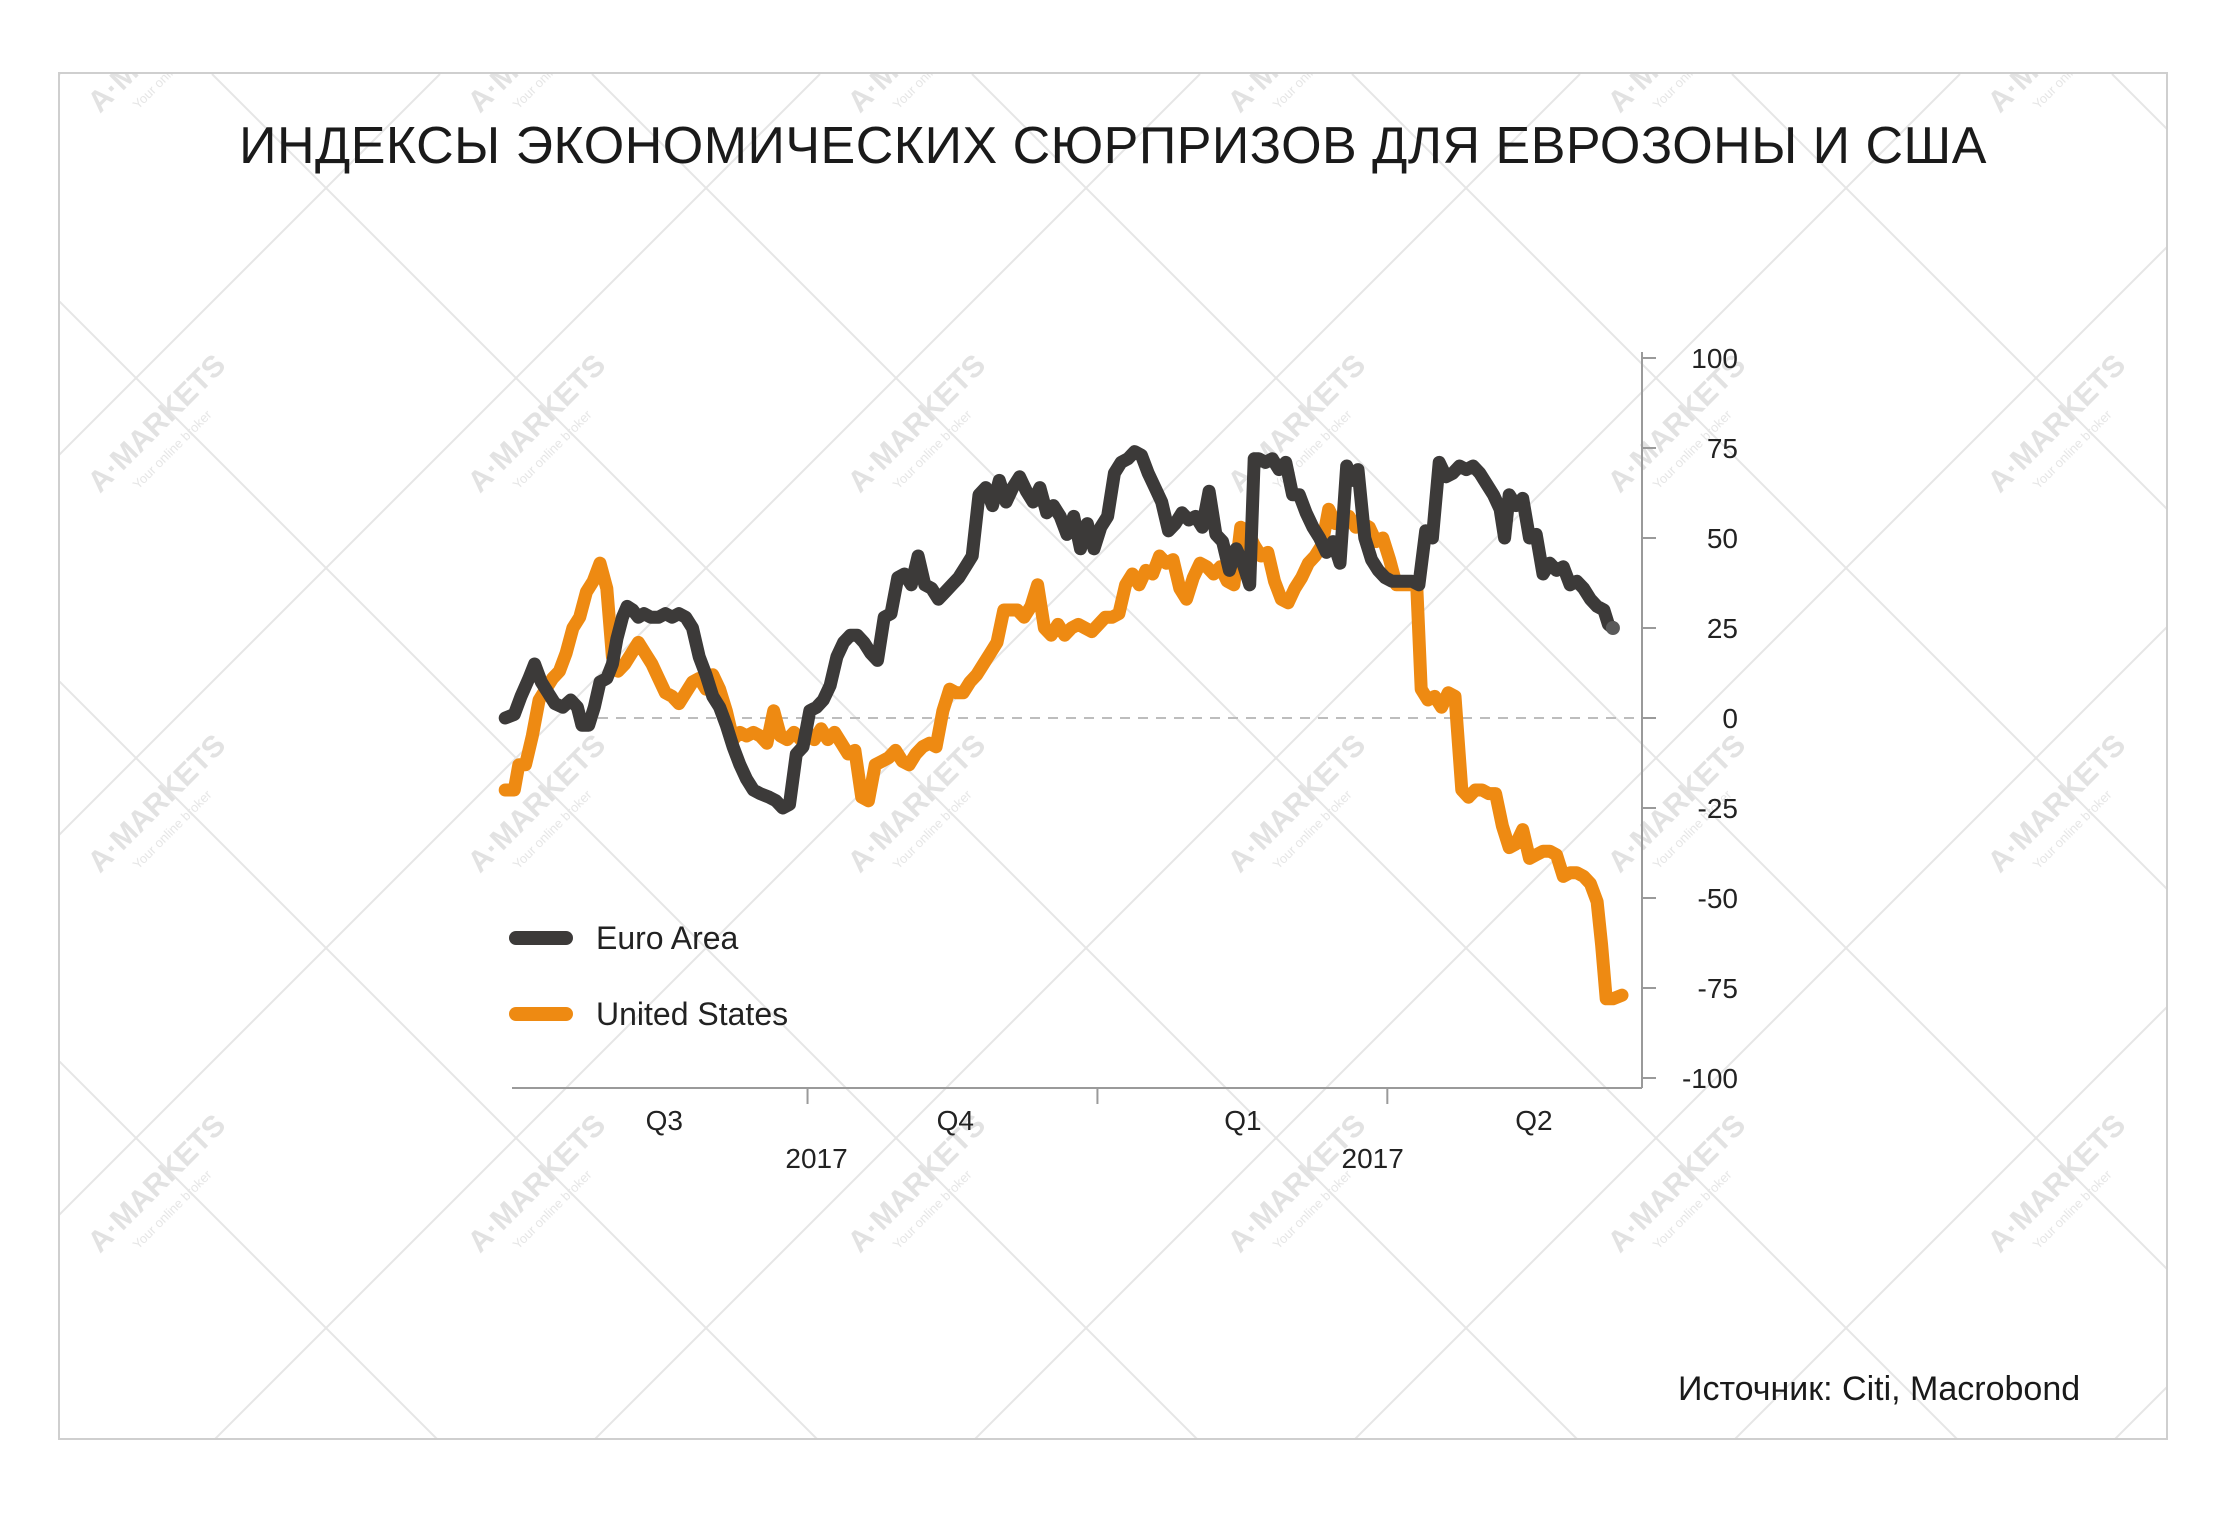  Describe the element at coordinates (1730, 718) in the screenshot. I see `y-tick-label: 0` at that location.